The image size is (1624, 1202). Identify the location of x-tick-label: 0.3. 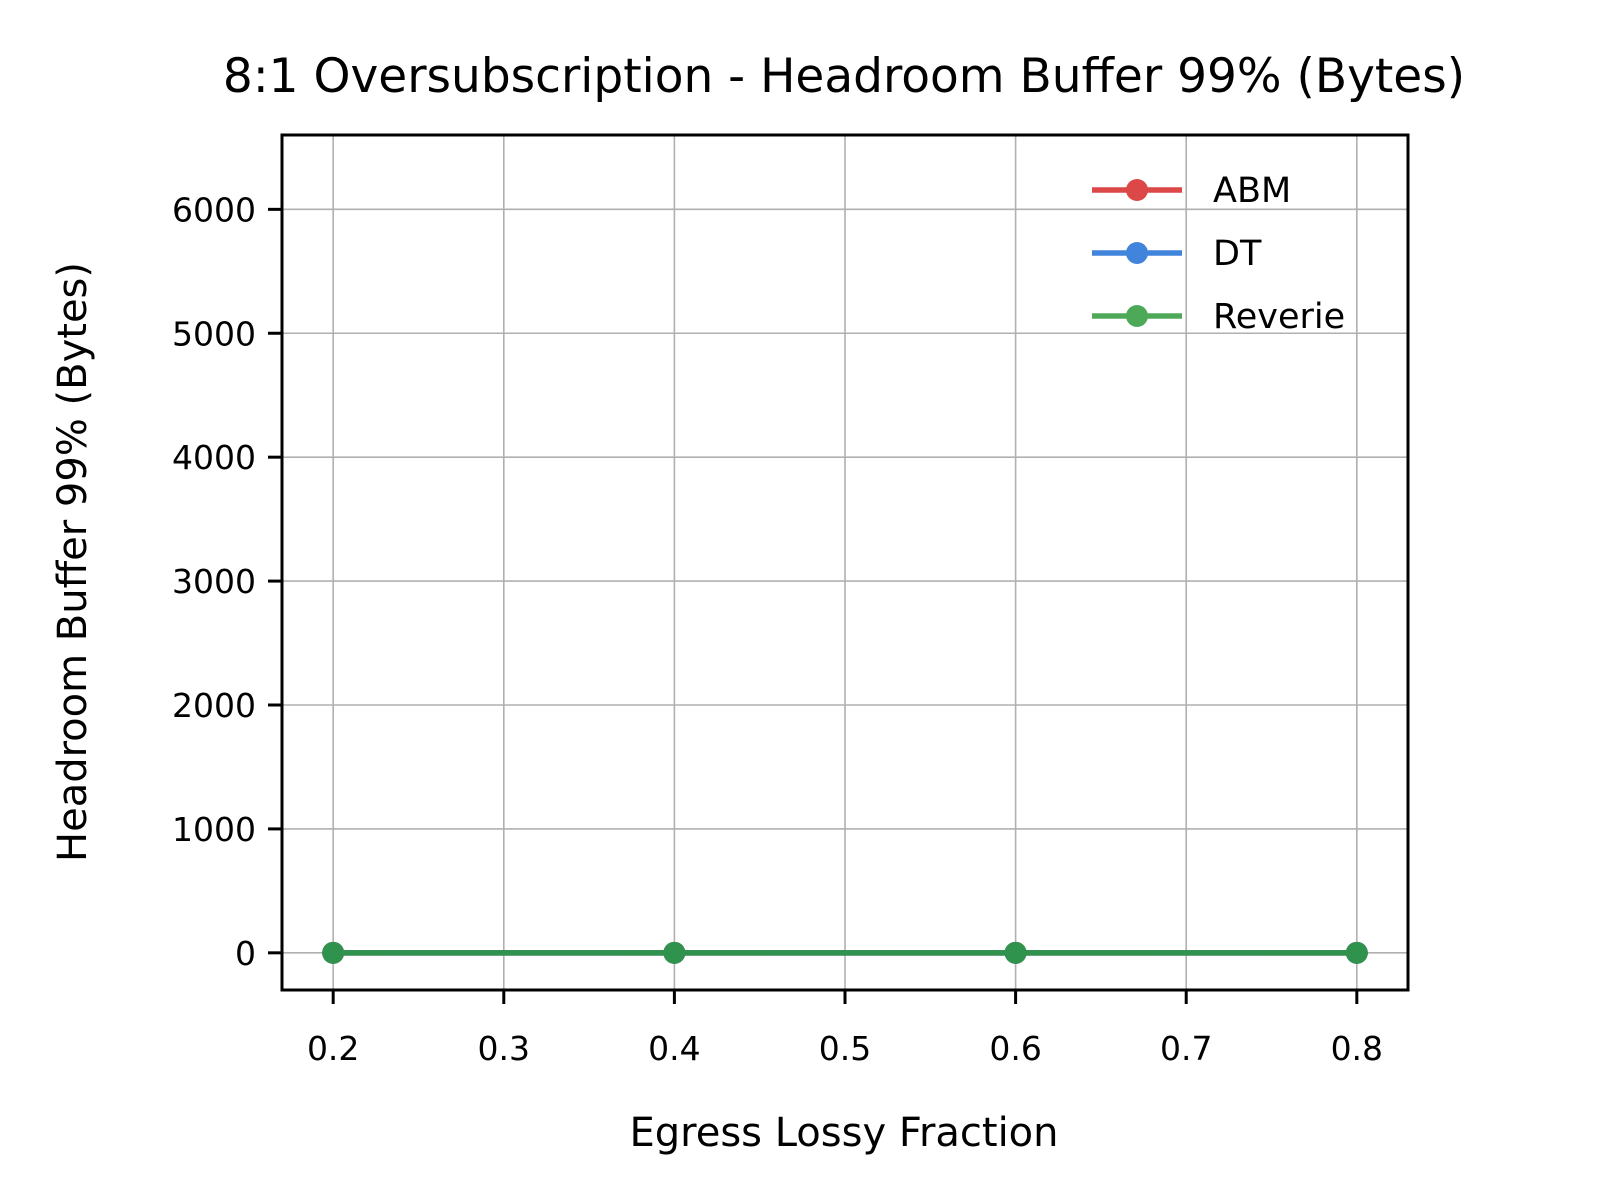
(504, 1048).